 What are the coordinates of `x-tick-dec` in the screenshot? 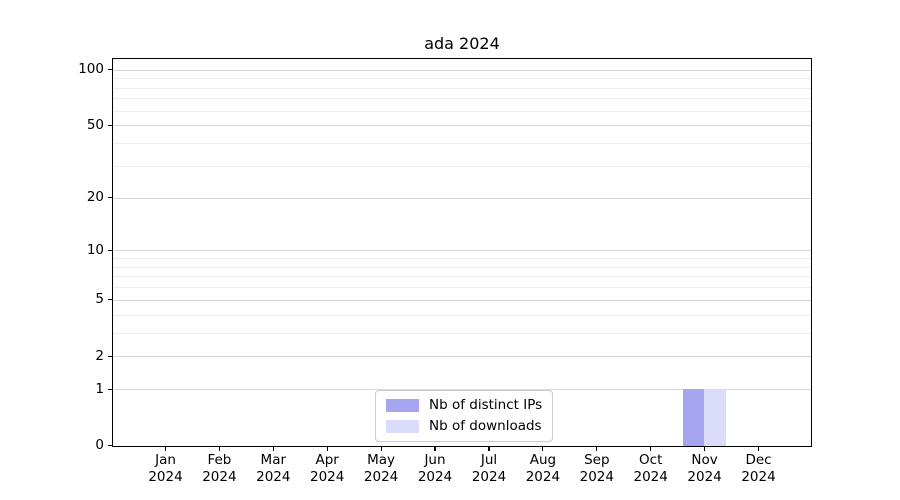 It's located at (758, 448).